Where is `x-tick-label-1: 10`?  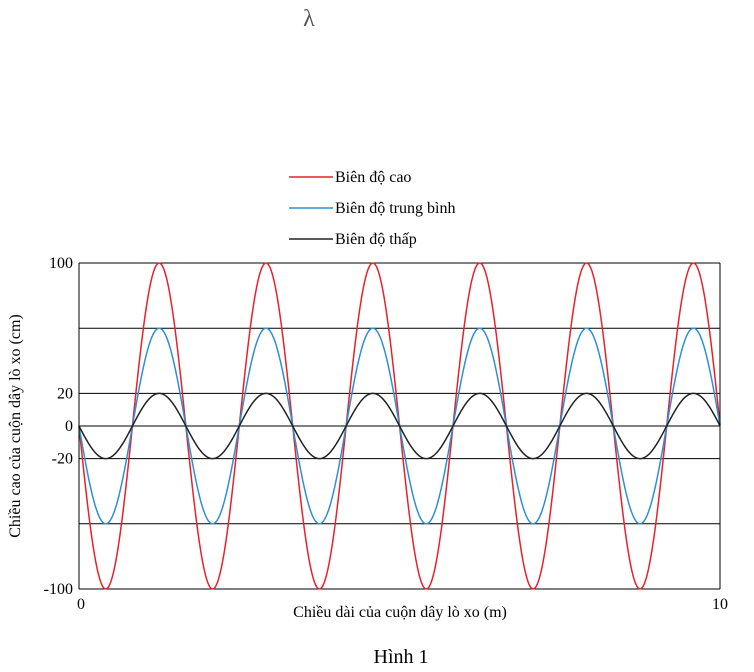
x-tick-label-1: 10 is located at coordinates (720, 604).